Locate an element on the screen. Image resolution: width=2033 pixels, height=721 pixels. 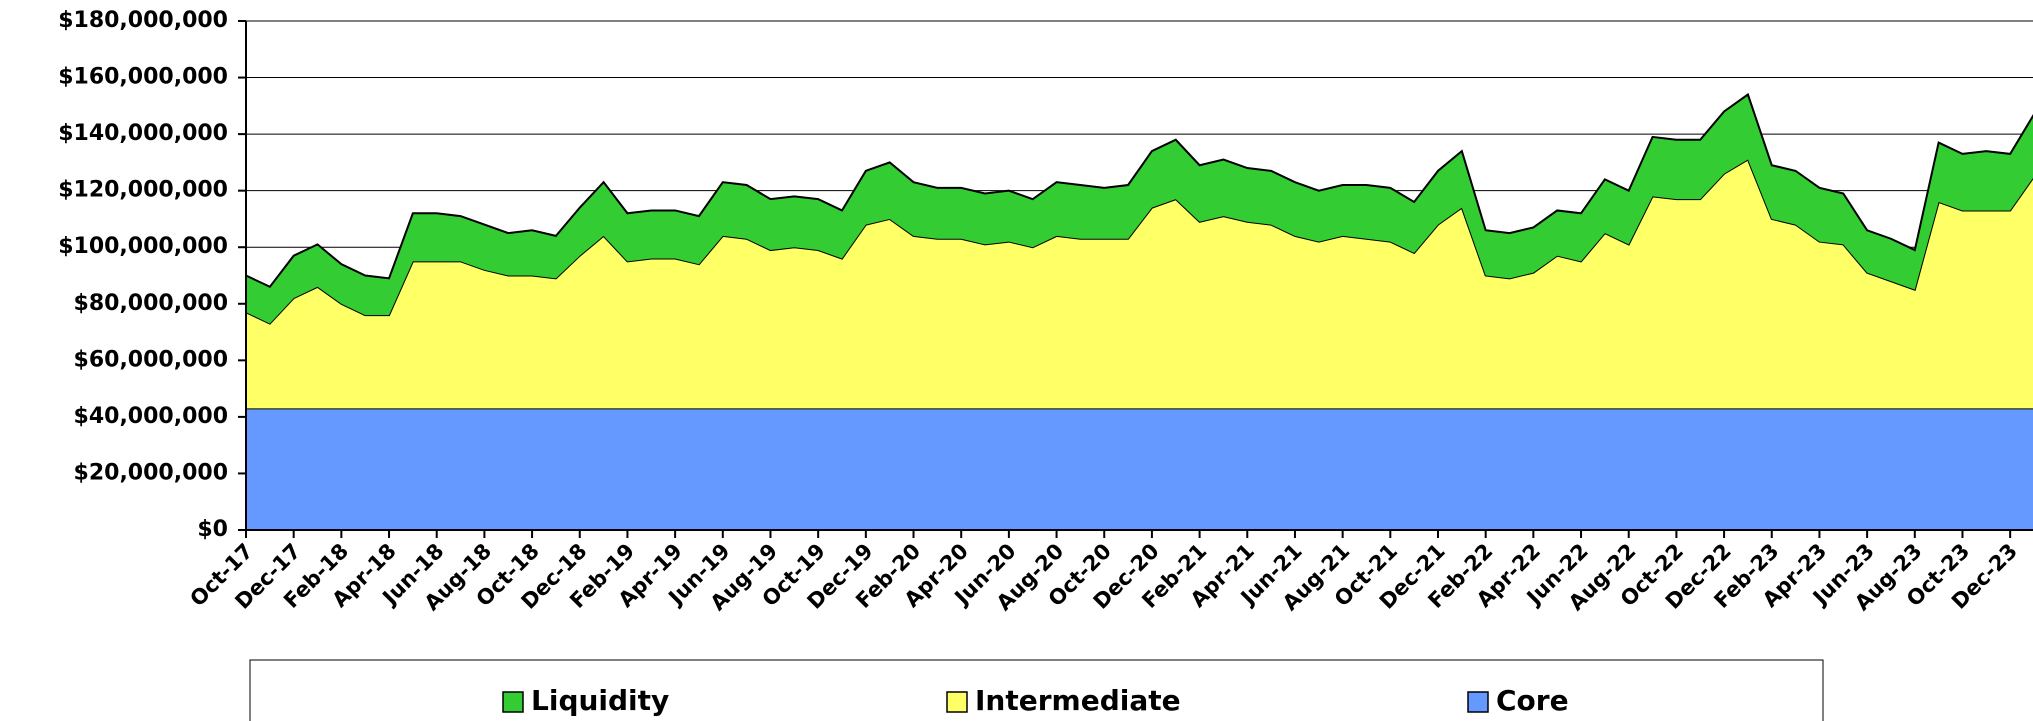
y-tick-label: $40,000,000 is located at coordinates (151, 416).